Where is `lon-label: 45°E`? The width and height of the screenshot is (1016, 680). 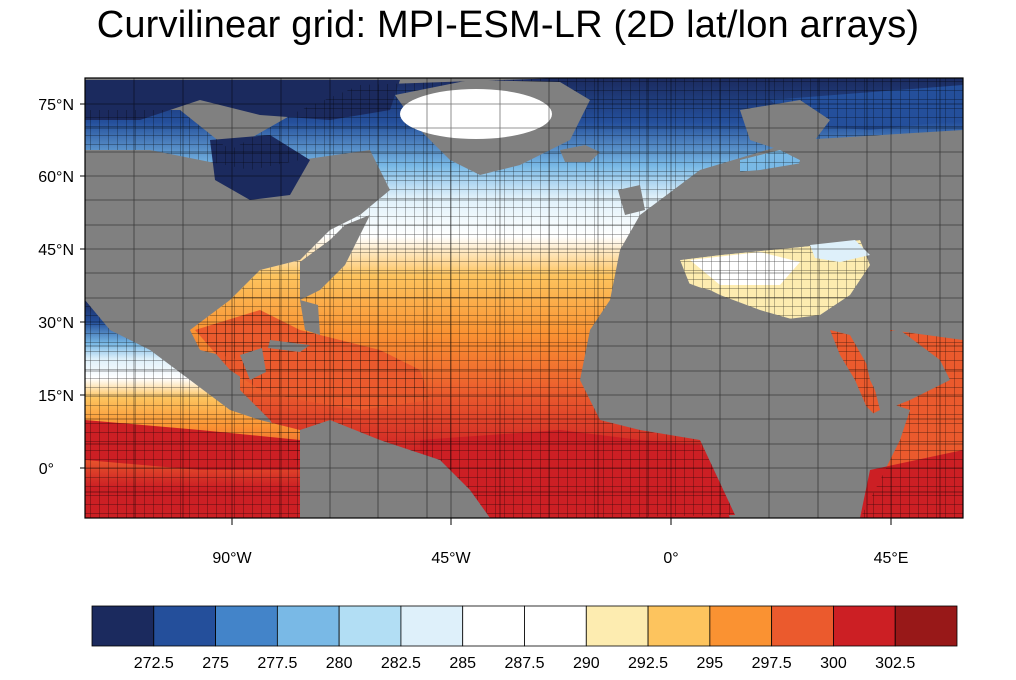 lon-label: 45°E is located at coordinates (891, 558).